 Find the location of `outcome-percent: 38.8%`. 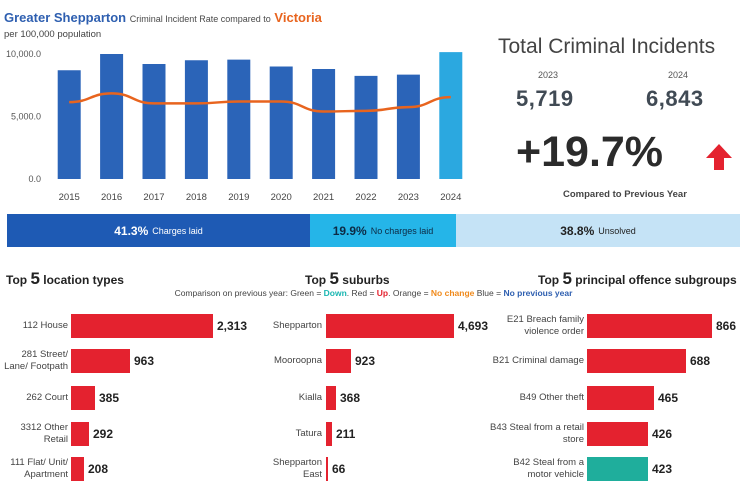

outcome-percent: 38.8% is located at coordinates (577, 230).